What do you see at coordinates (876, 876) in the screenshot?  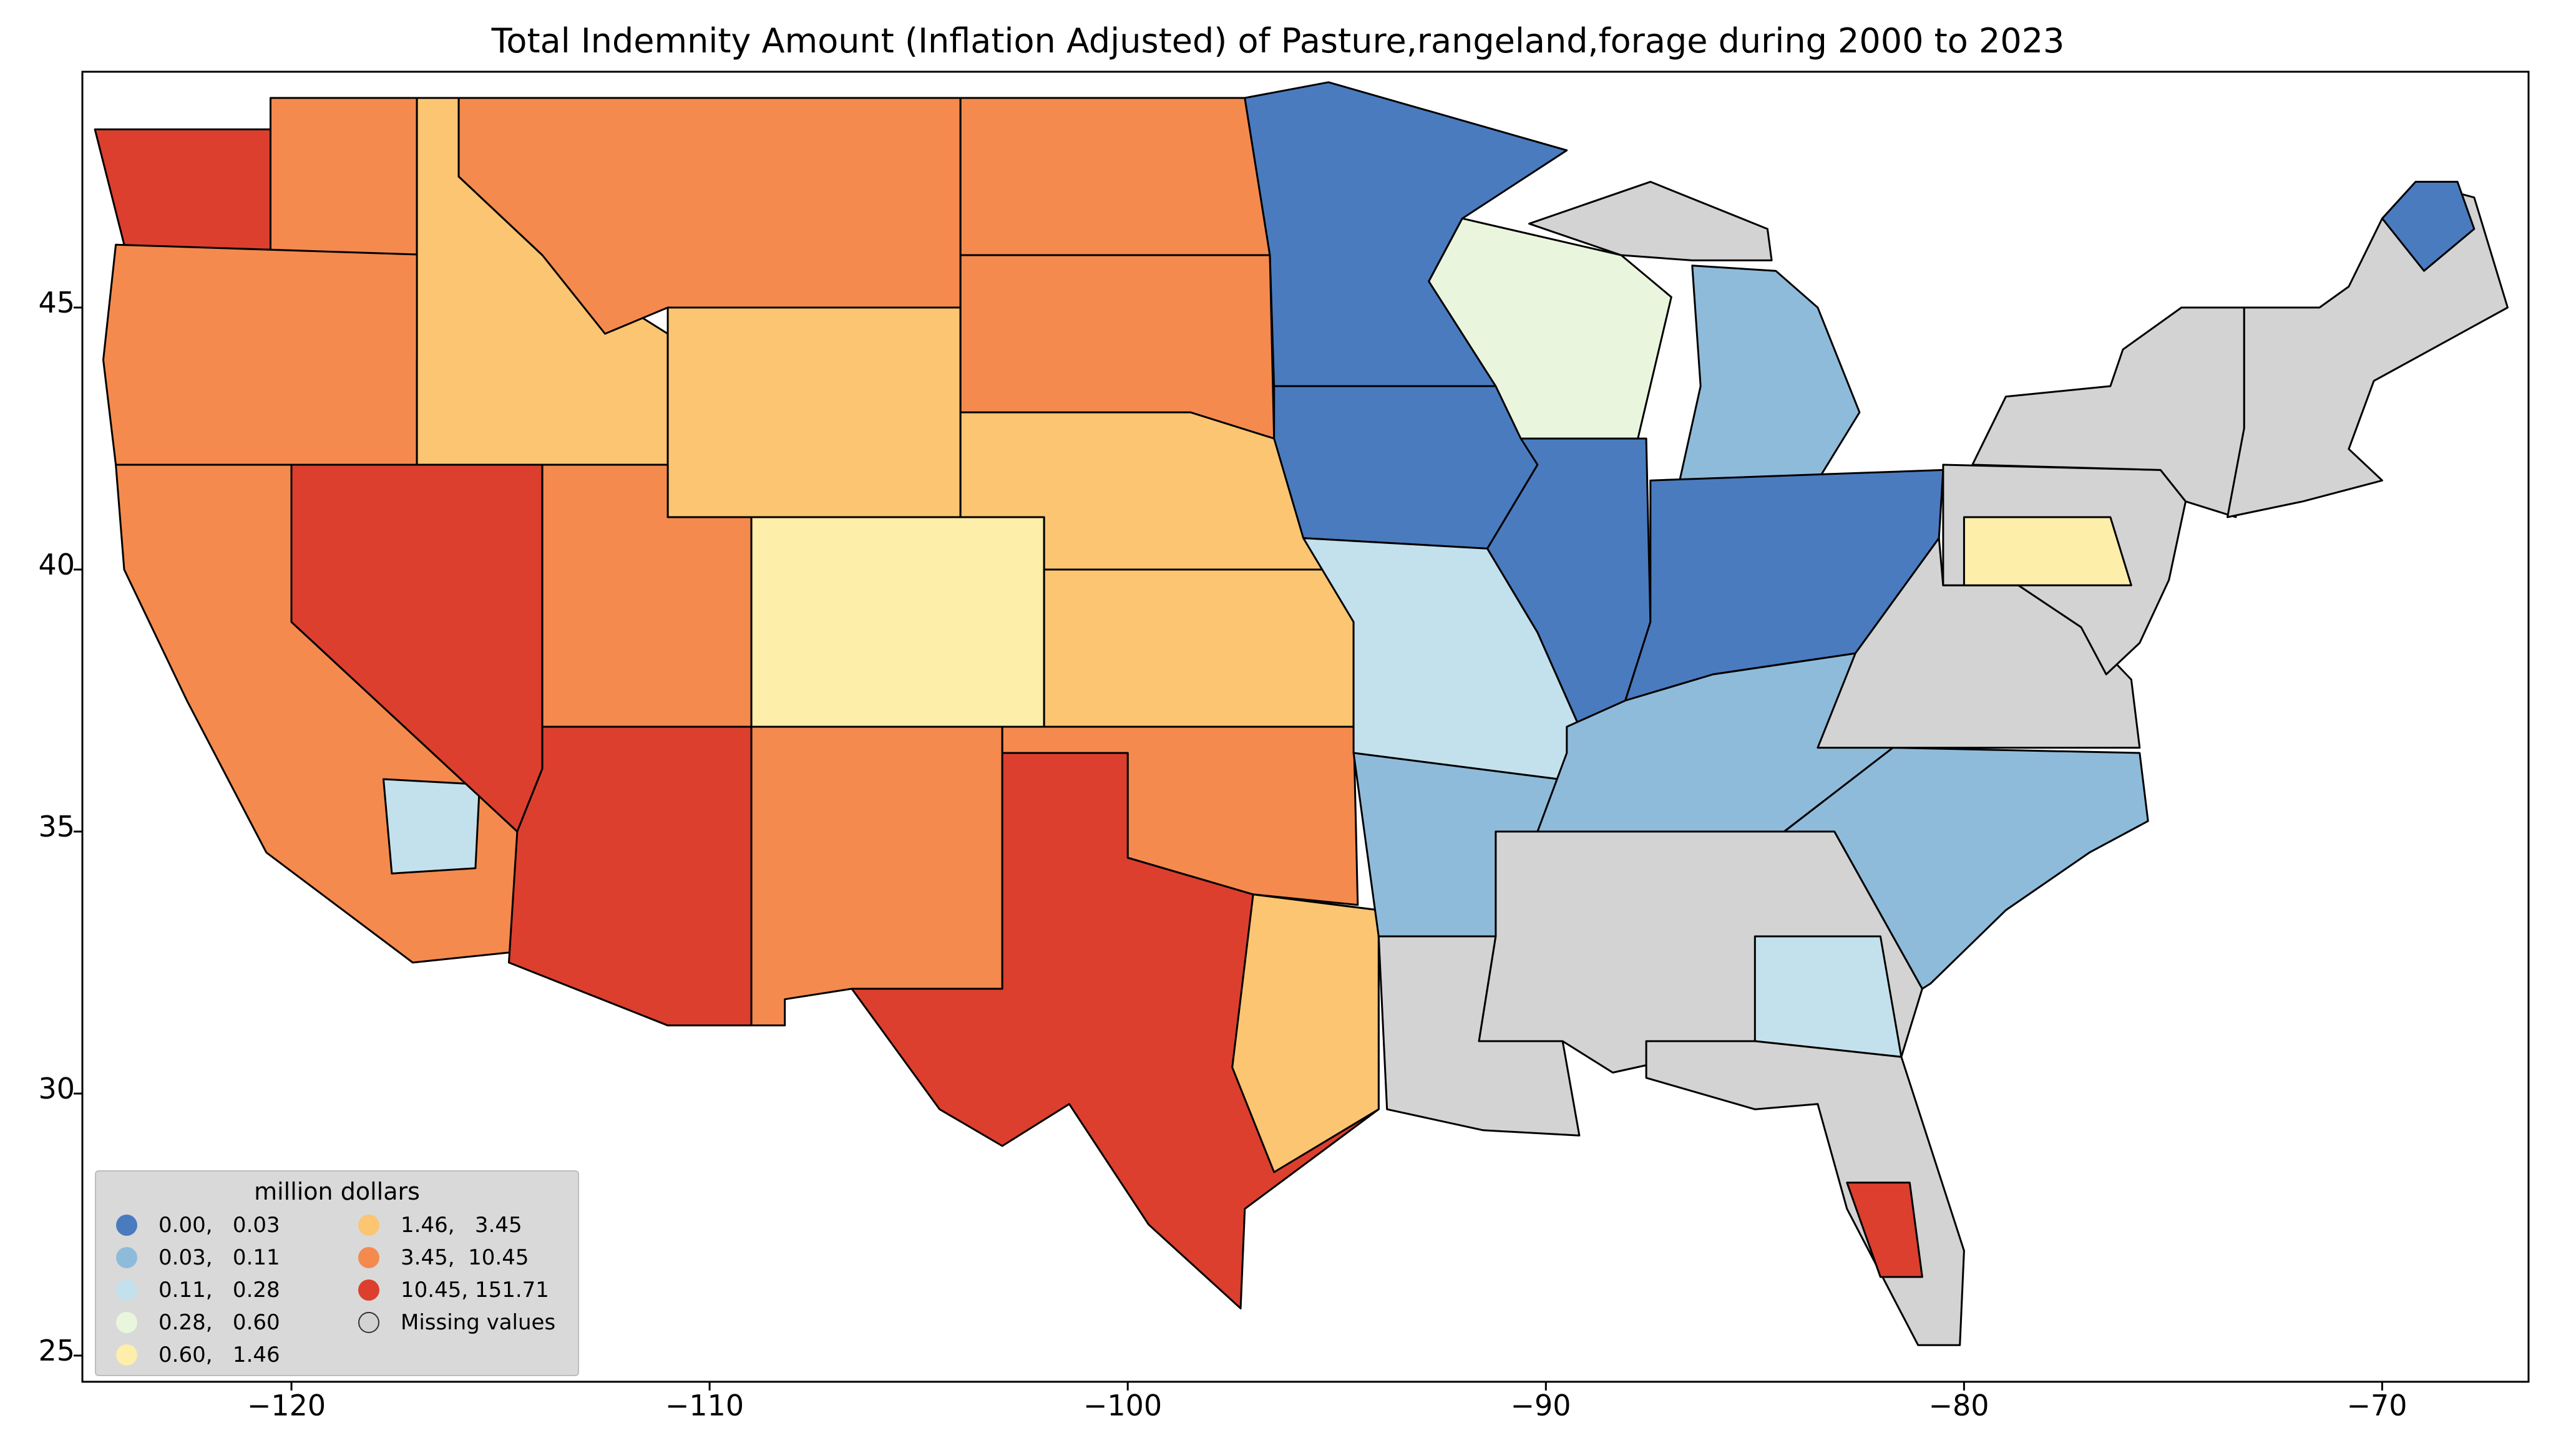 I see `region-NM` at bounding box center [876, 876].